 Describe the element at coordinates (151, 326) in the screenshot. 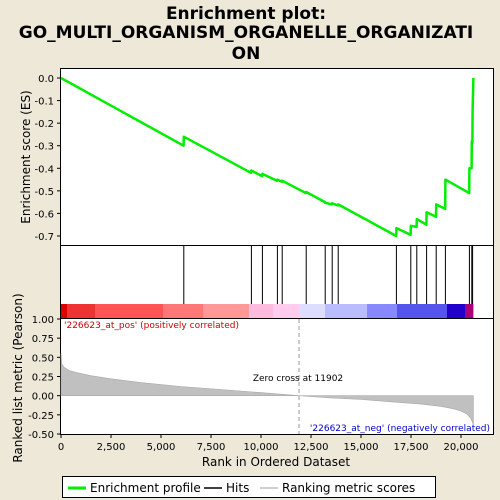

I see `pos-correlated-label: '226623_at_pos' (positively correlated)` at that location.